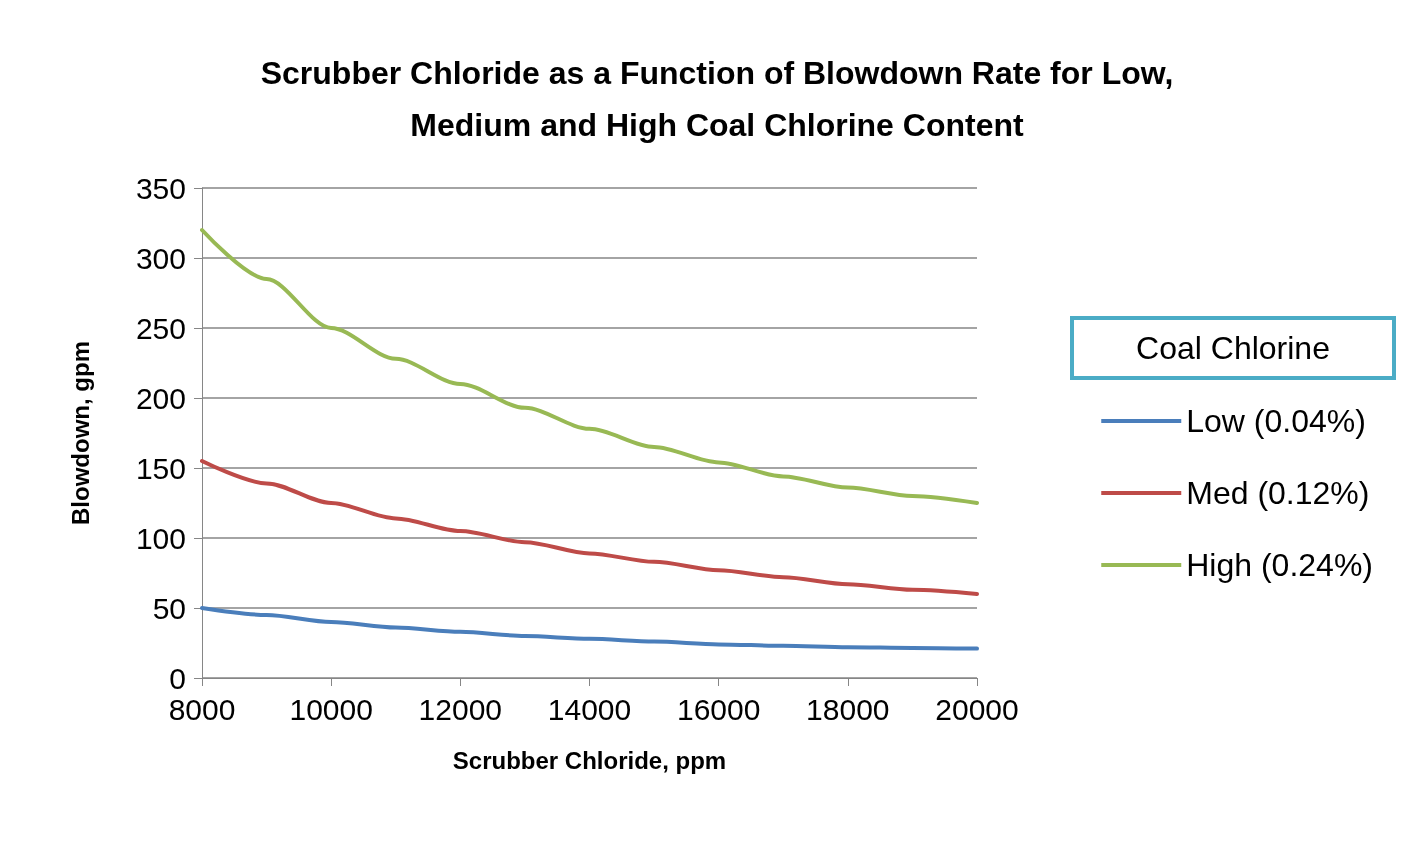 This screenshot has height=846, width=1408. Describe the element at coordinates (160, 538) in the screenshot. I see `y-tick-label: 100` at that location.